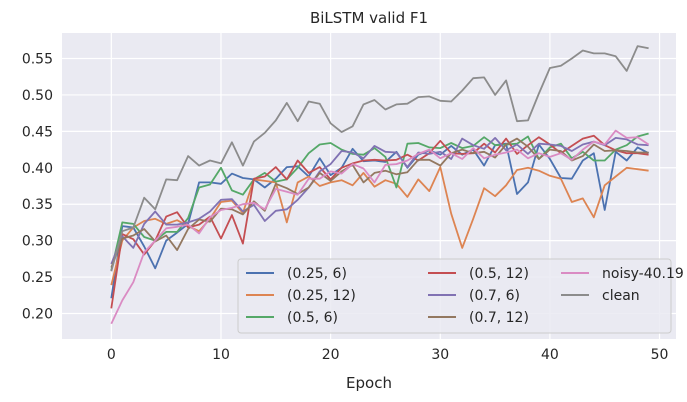  I want to click on chart-title: BiLSTM valid F1, so click(369, 18).